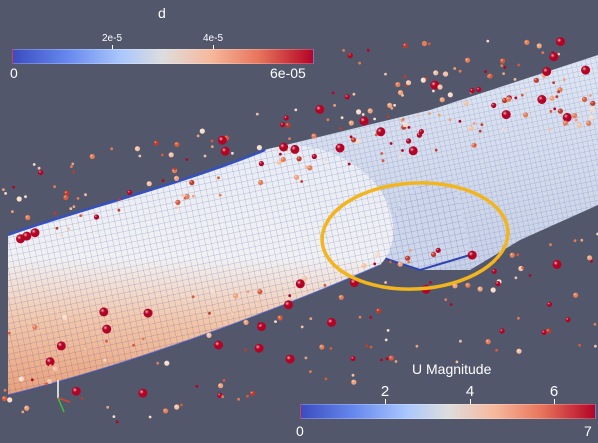  Describe the element at coordinates (288, 73) in the screenshot. I see `scalar-bar-d-max: 6e-05` at that location.